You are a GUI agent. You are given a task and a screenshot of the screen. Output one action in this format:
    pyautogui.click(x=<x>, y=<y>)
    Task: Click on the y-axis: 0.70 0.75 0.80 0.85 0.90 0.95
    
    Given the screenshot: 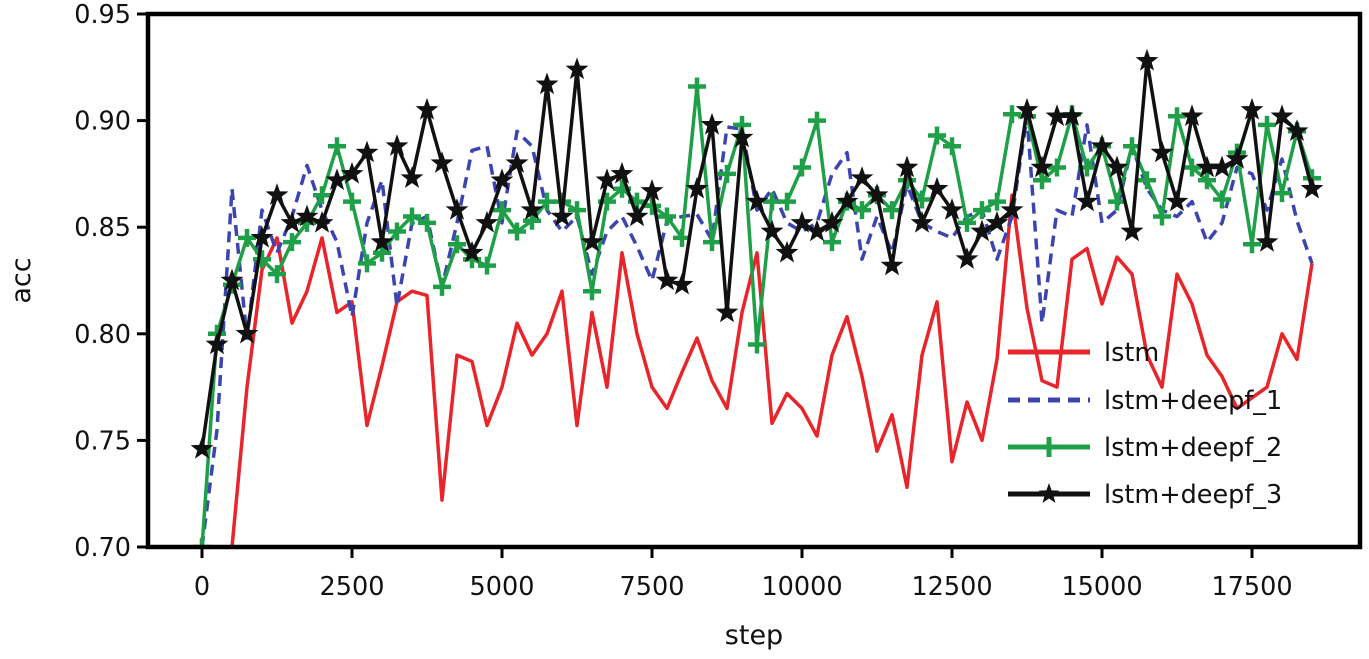 What is the action you would take?
    pyautogui.click(x=110, y=281)
    